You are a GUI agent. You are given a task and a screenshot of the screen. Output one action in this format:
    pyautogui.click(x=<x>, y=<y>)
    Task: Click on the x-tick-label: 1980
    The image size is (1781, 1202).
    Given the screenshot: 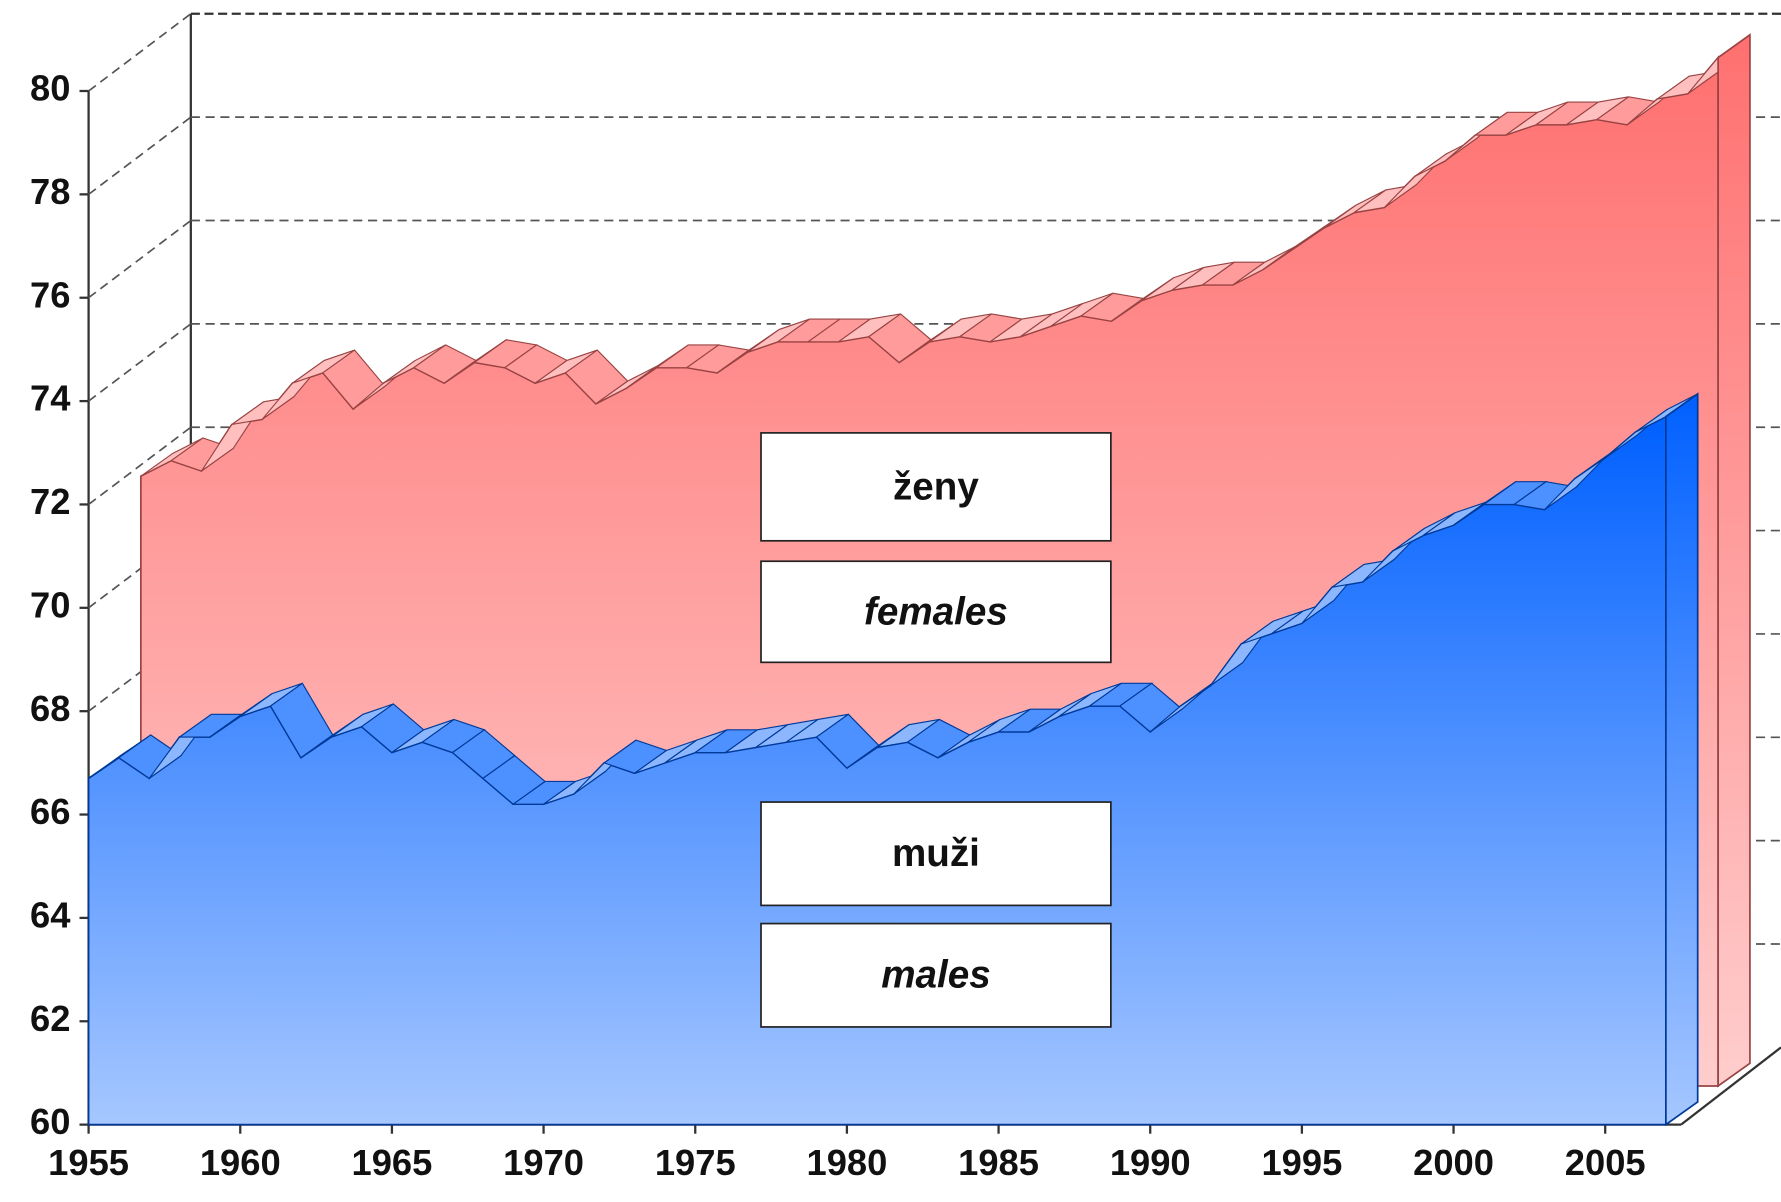 What is the action you would take?
    pyautogui.click(x=846, y=1162)
    